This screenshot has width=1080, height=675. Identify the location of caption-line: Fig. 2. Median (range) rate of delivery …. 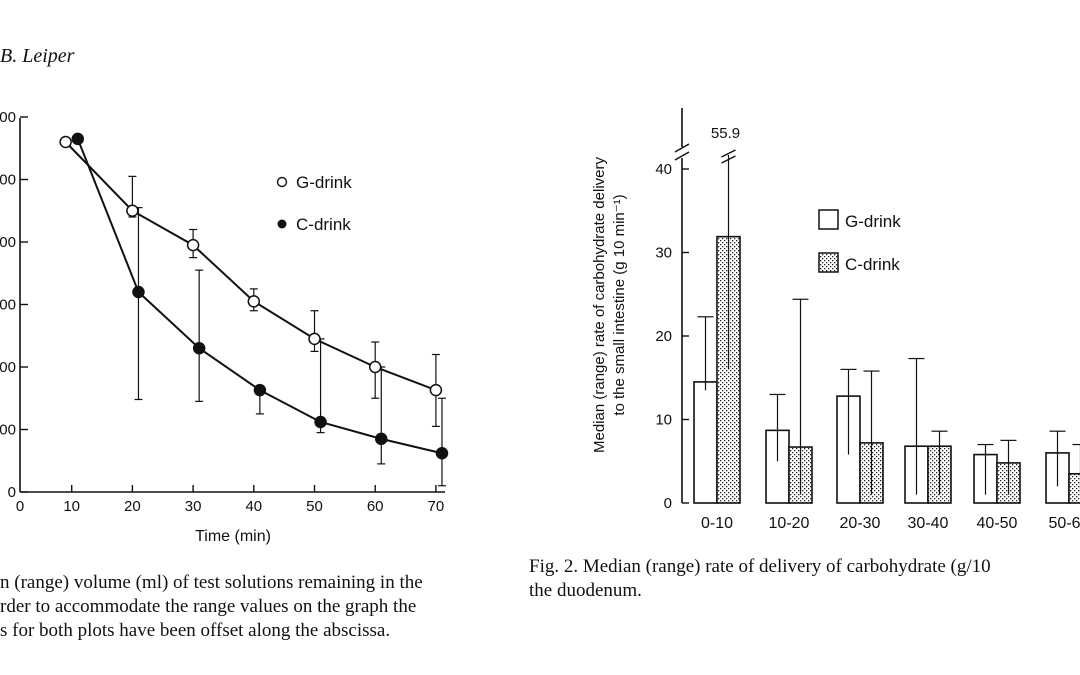
(760, 566).